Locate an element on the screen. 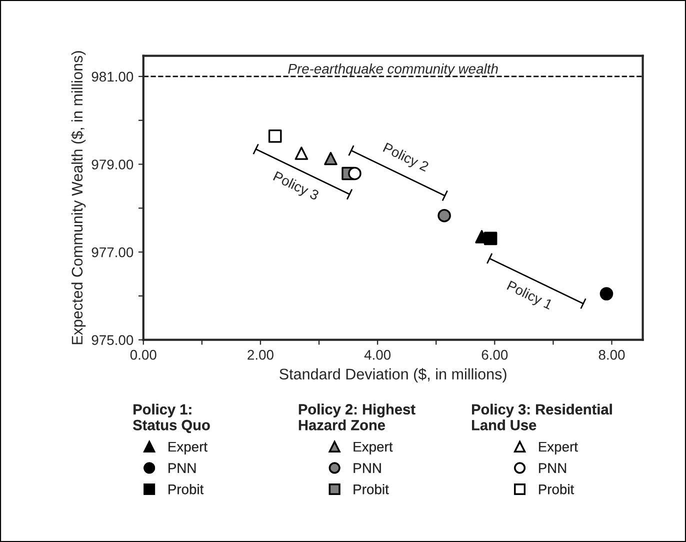  x-tick-label: 8.00 is located at coordinates (611, 355).